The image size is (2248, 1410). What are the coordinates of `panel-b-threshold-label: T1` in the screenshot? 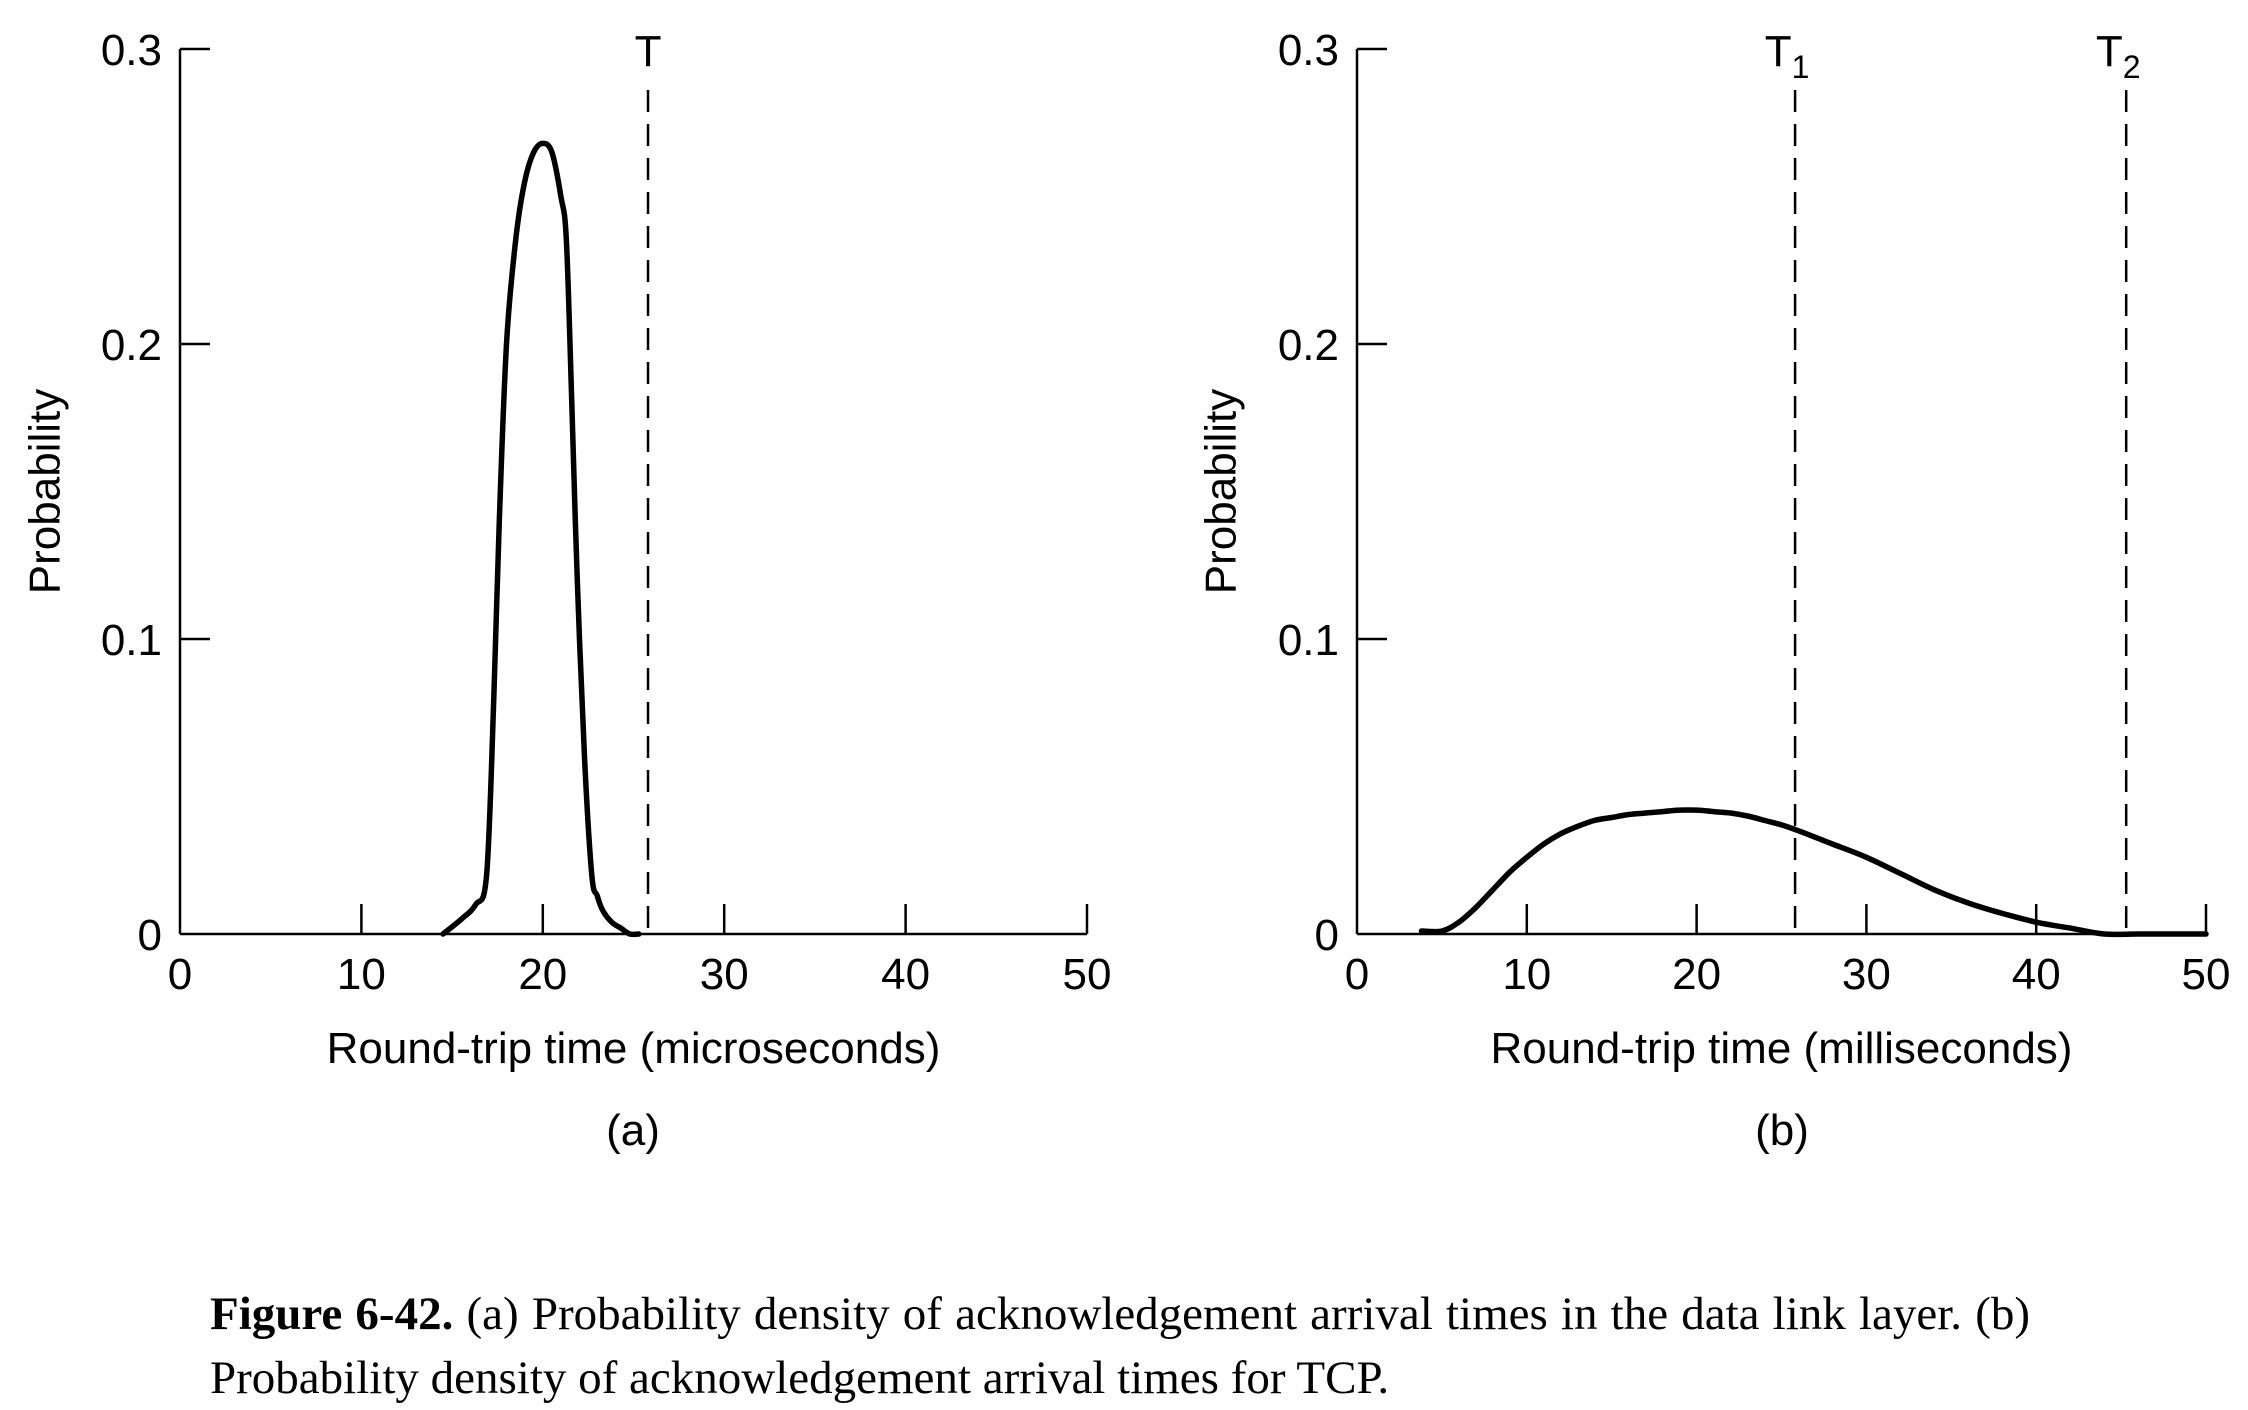 It's located at (1787, 56).